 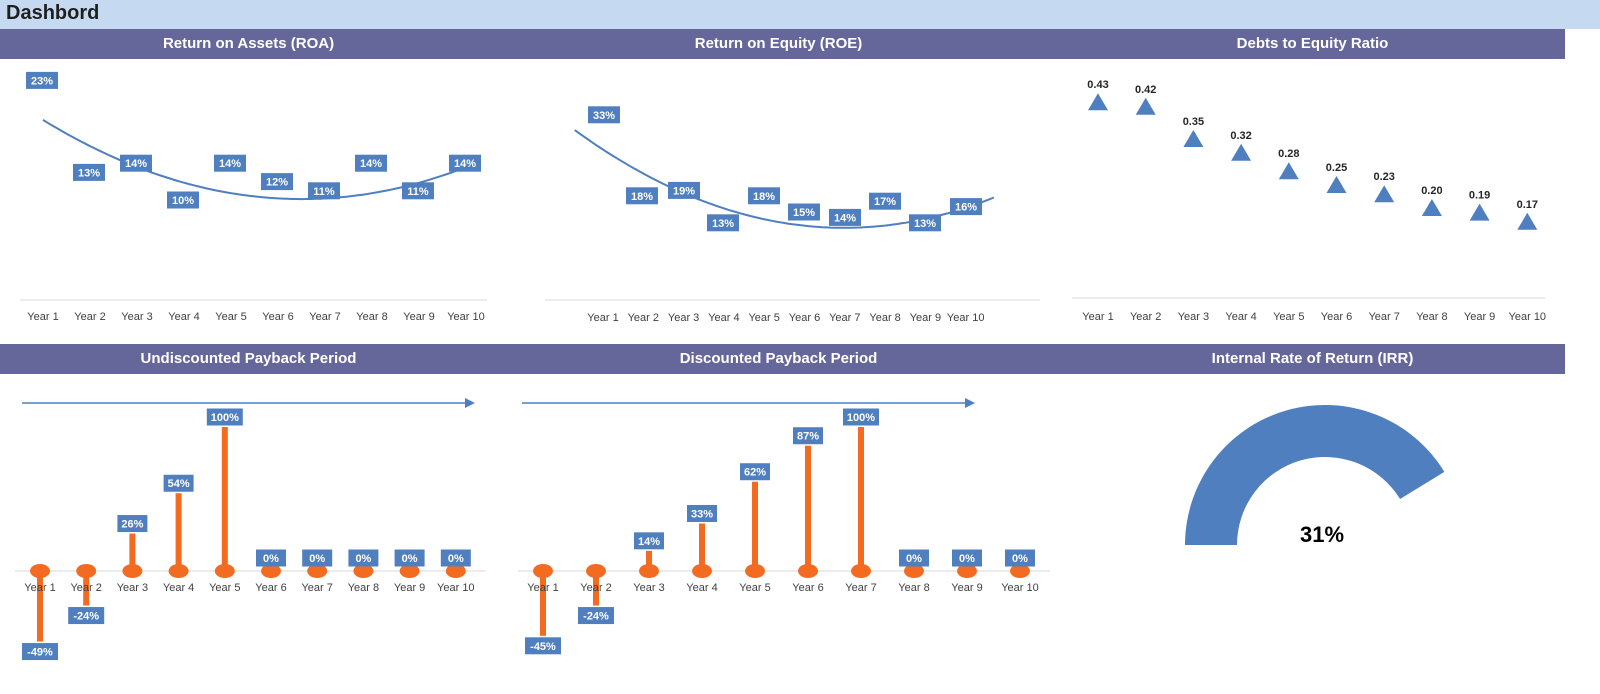 What do you see at coordinates (1431, 191) in the screenshot?
I see `de-data-label: 0.20` at bounding box center [1431, 191].